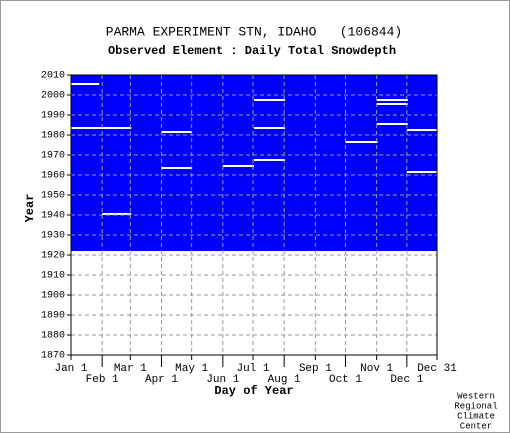 The image size is (510, 433). I want to click on y-tick-label: 1940, so click(53, 216).